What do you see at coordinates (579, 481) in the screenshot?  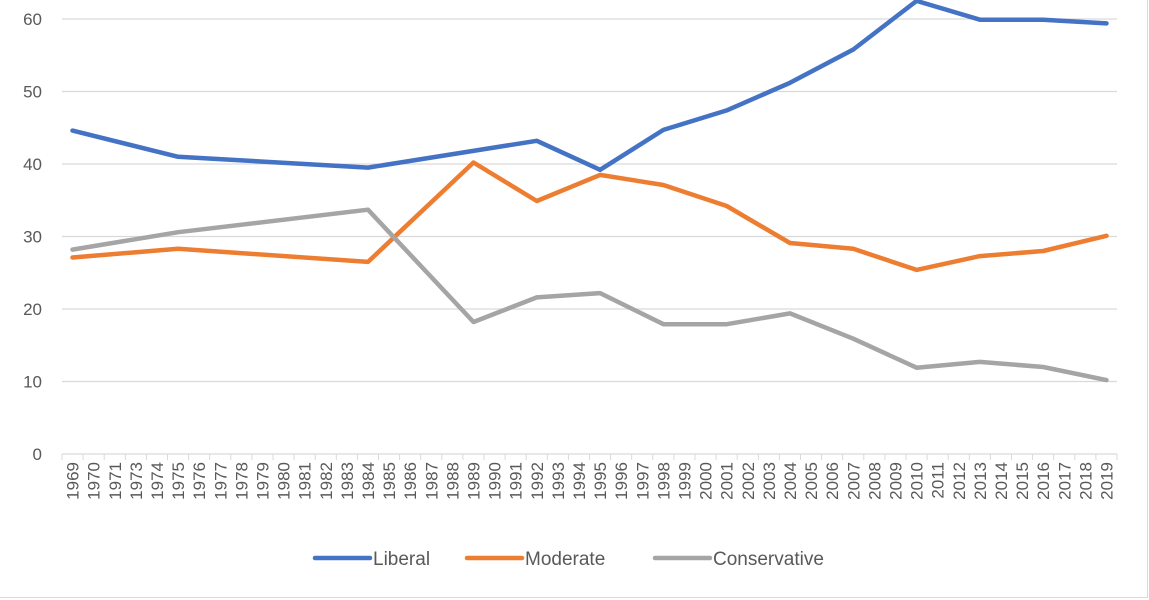 I see `x-tick-label-1994: 1994` at bounding box center [579, 481].